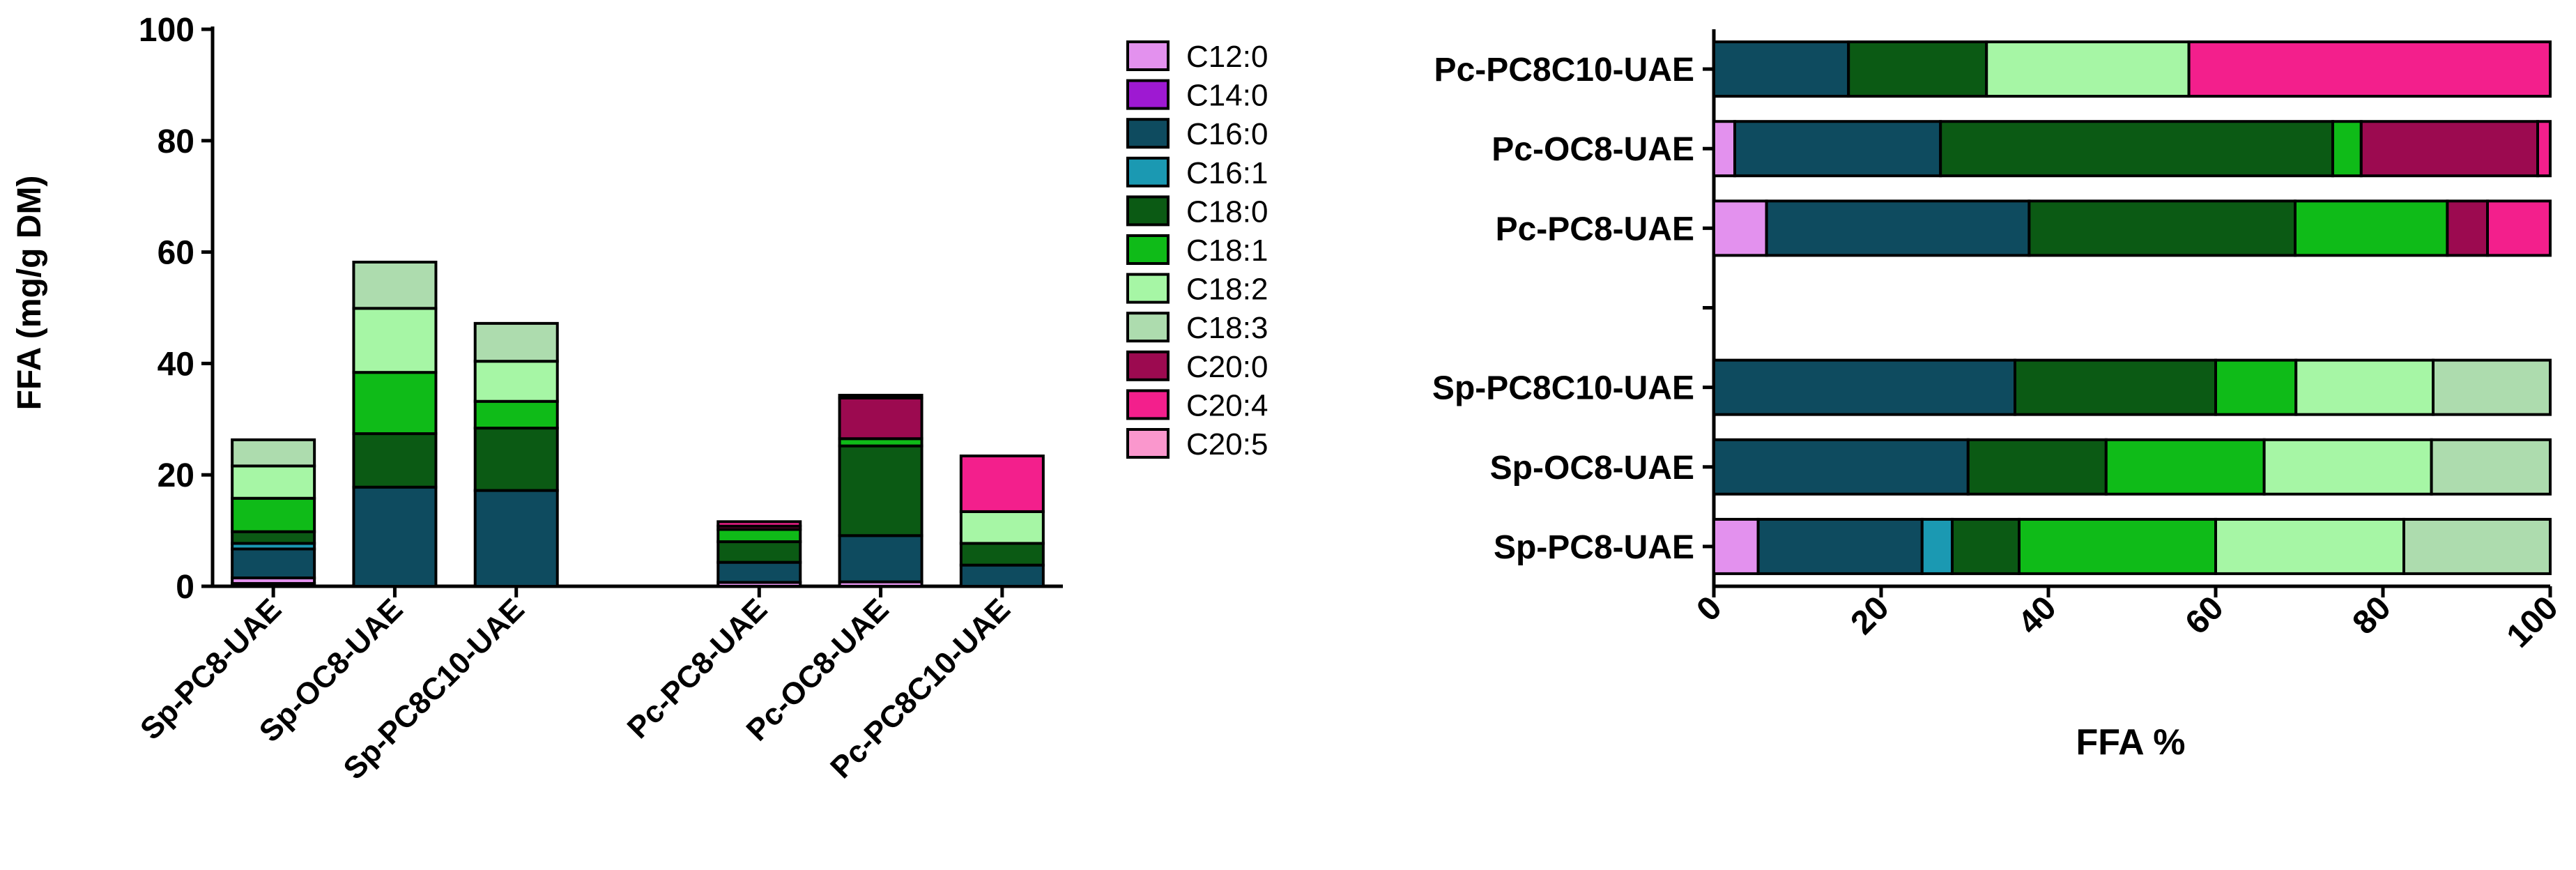 The image size is (2576, 870). Describe the element at coordinates (1227, 367) in the screenshot. I see `legend-label-c20-0: C20:0` at that location.